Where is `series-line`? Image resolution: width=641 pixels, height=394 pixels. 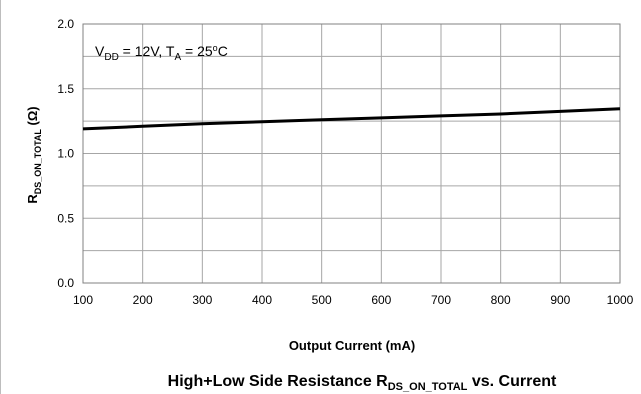
series-line is located at coordinates (351, 119).